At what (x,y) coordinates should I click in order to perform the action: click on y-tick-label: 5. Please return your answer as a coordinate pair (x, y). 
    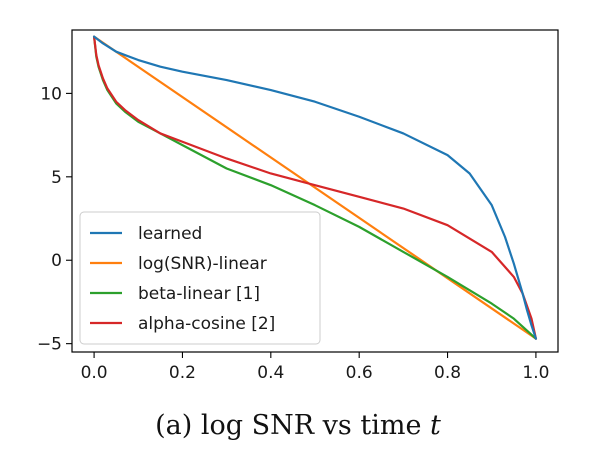
    Looking at the image, I should click on (56, 178).